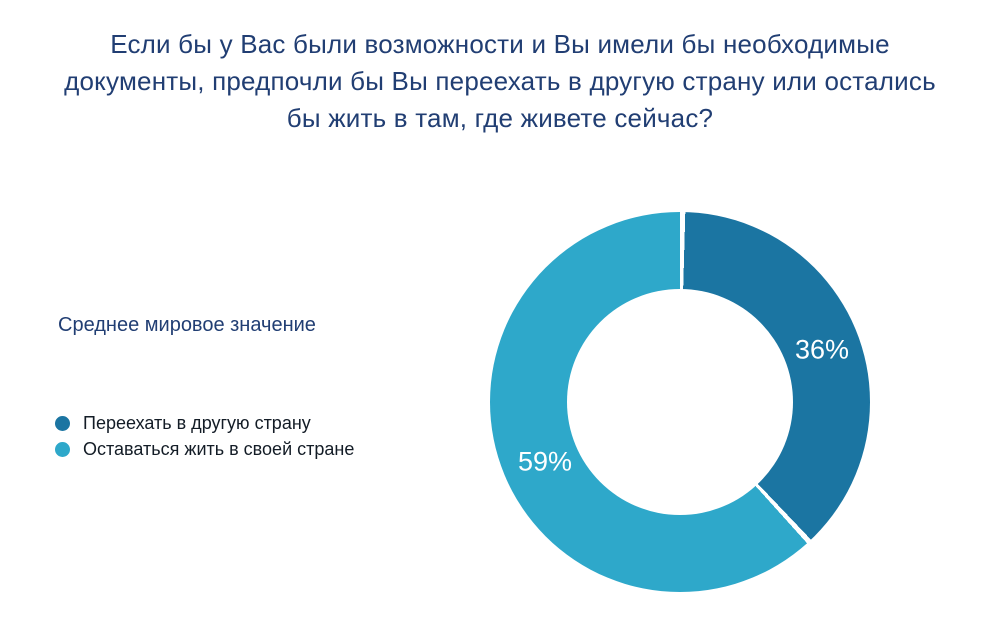 This screenshot has height=621, width=1000. I want to click on legend-item-stay: Оставаться жить в своей стране, so click(204, 449).